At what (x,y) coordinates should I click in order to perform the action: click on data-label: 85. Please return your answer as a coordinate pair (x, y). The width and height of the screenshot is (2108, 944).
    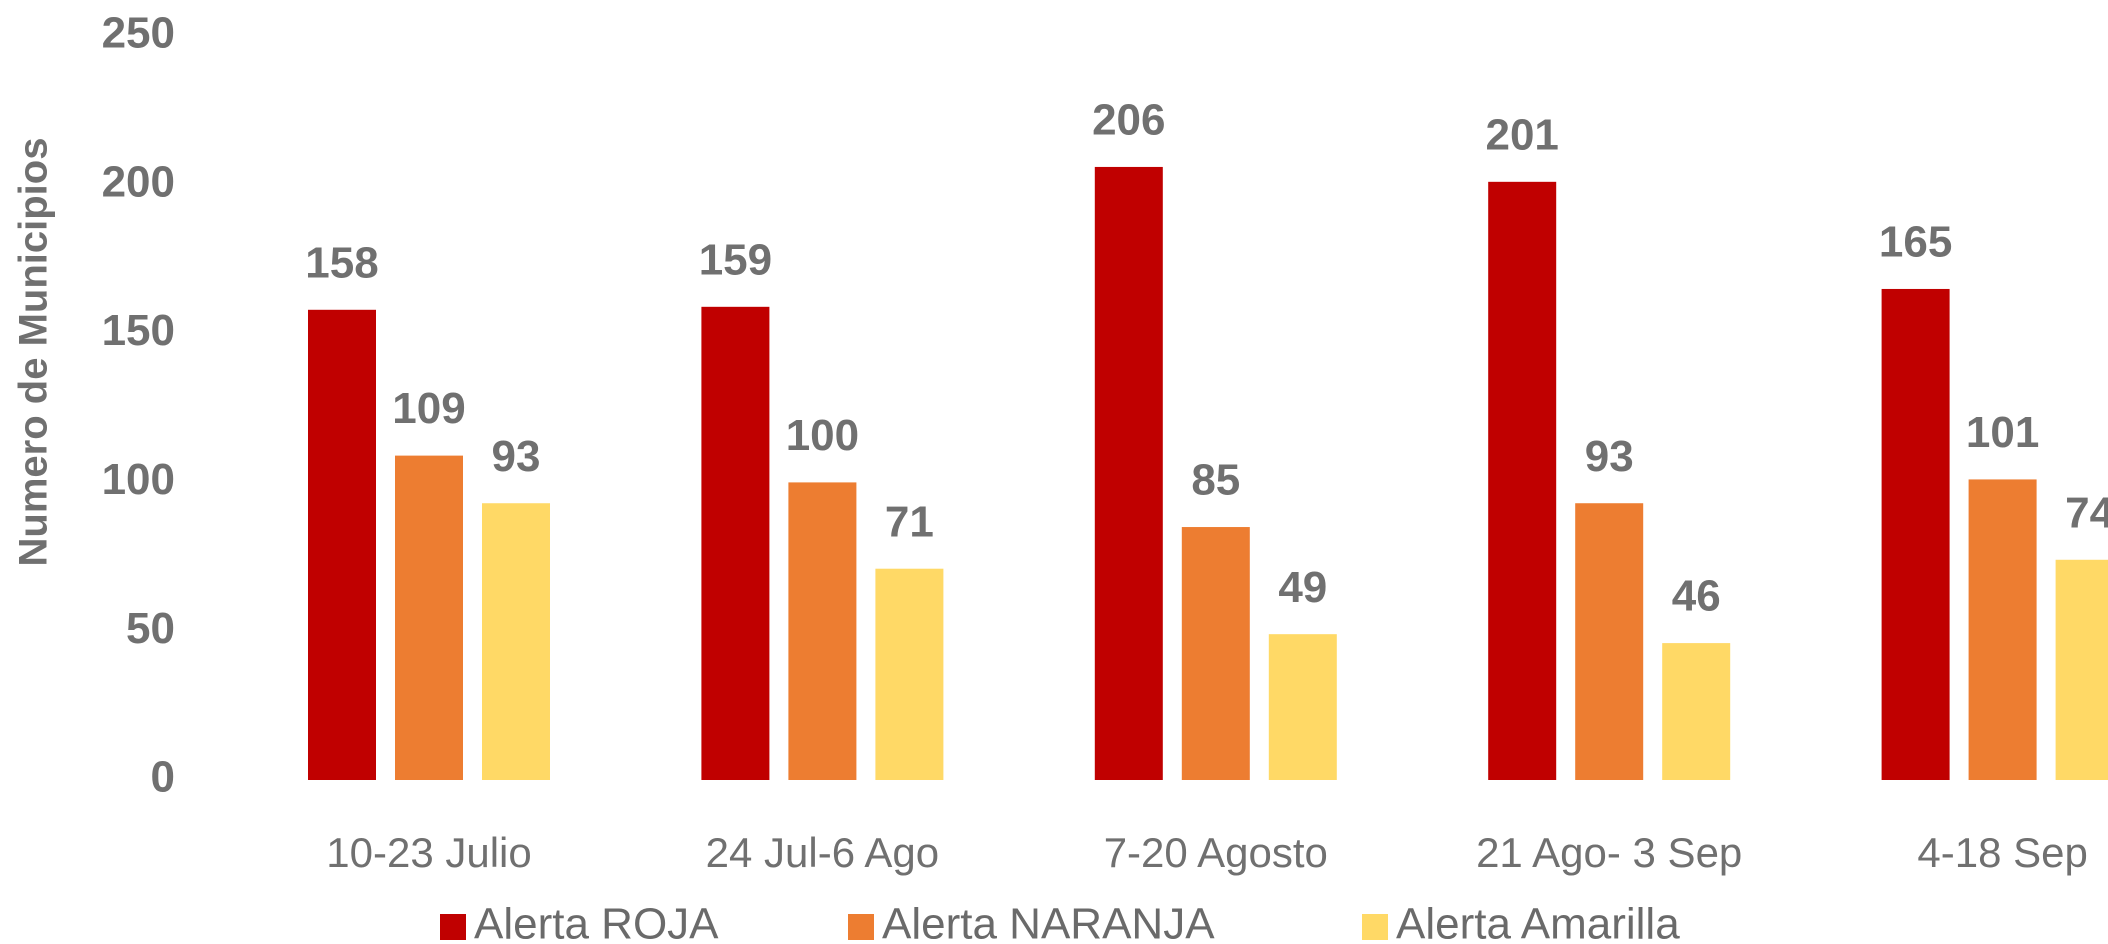
    Looking at the image, I should click on (1215, 480).